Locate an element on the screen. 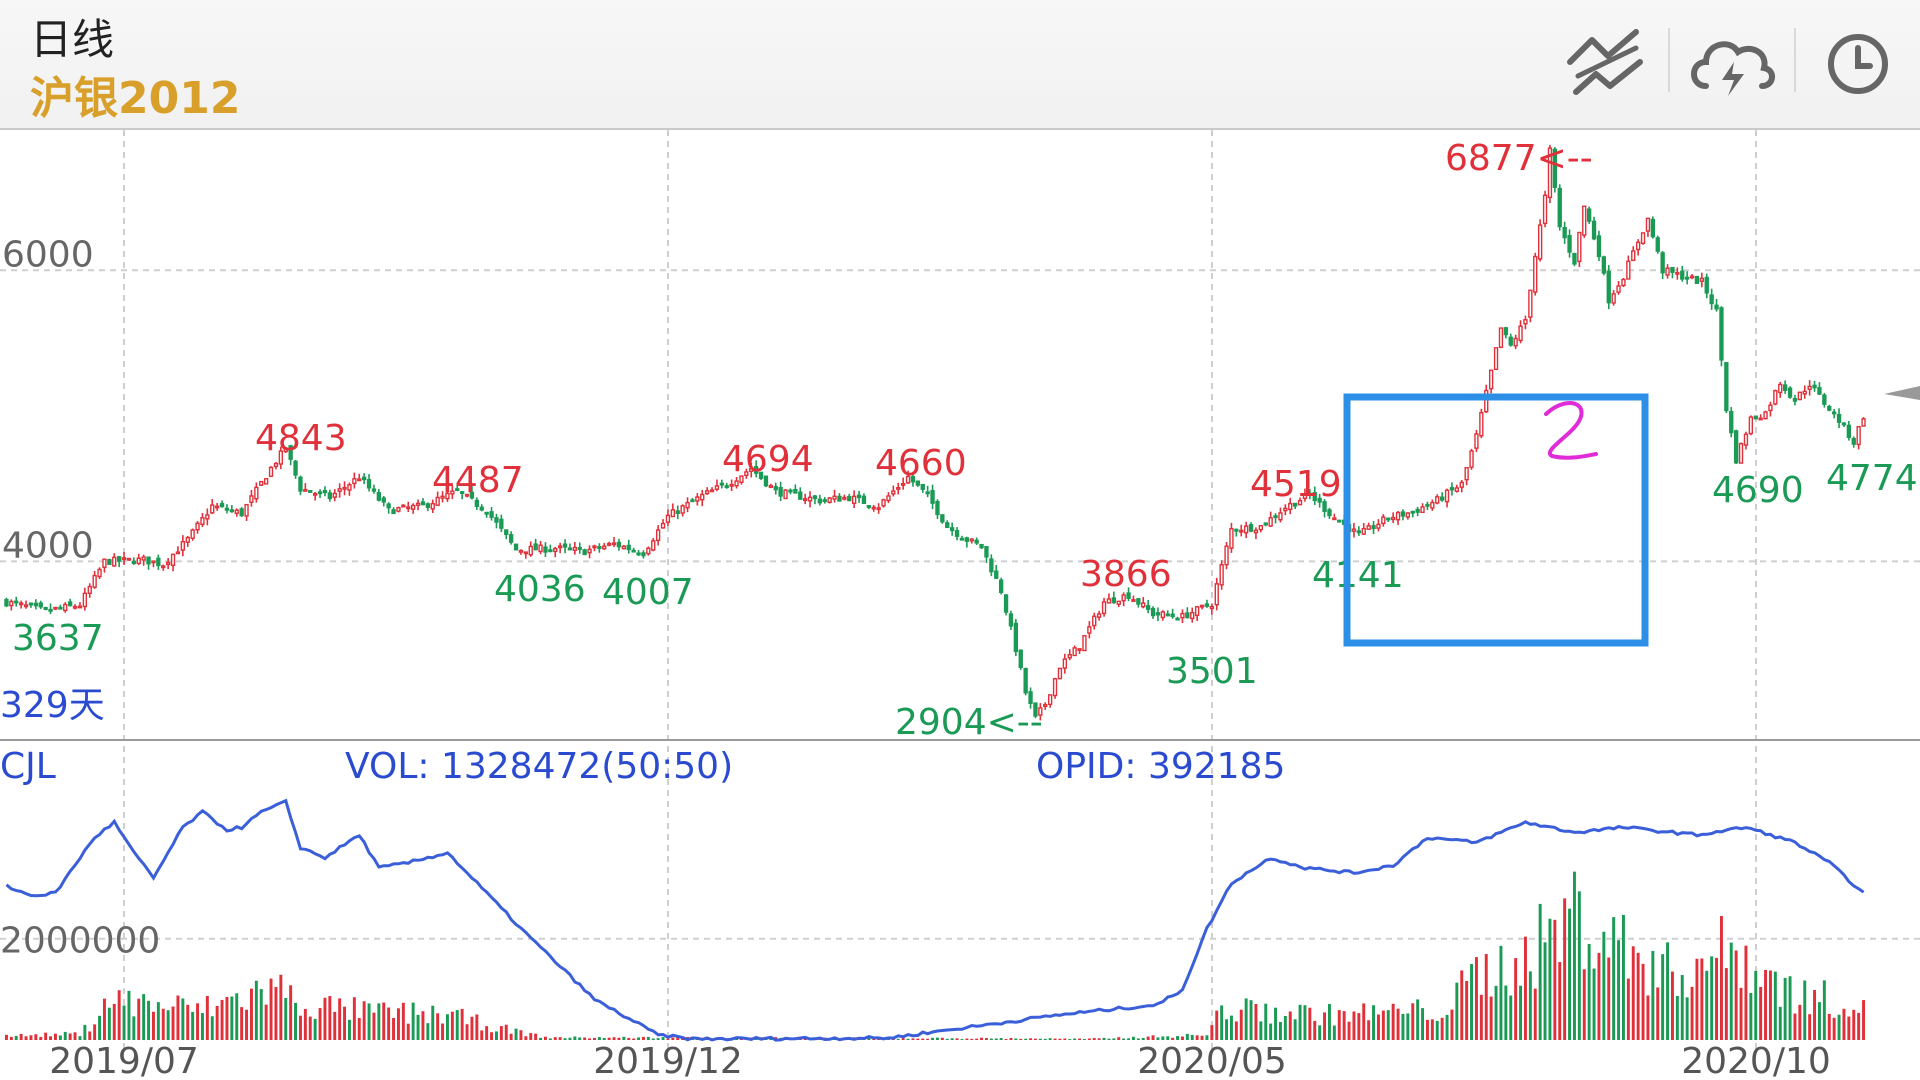 The image size is (1920, 1080). draw-line-button is located at coordinates (1606, 64).